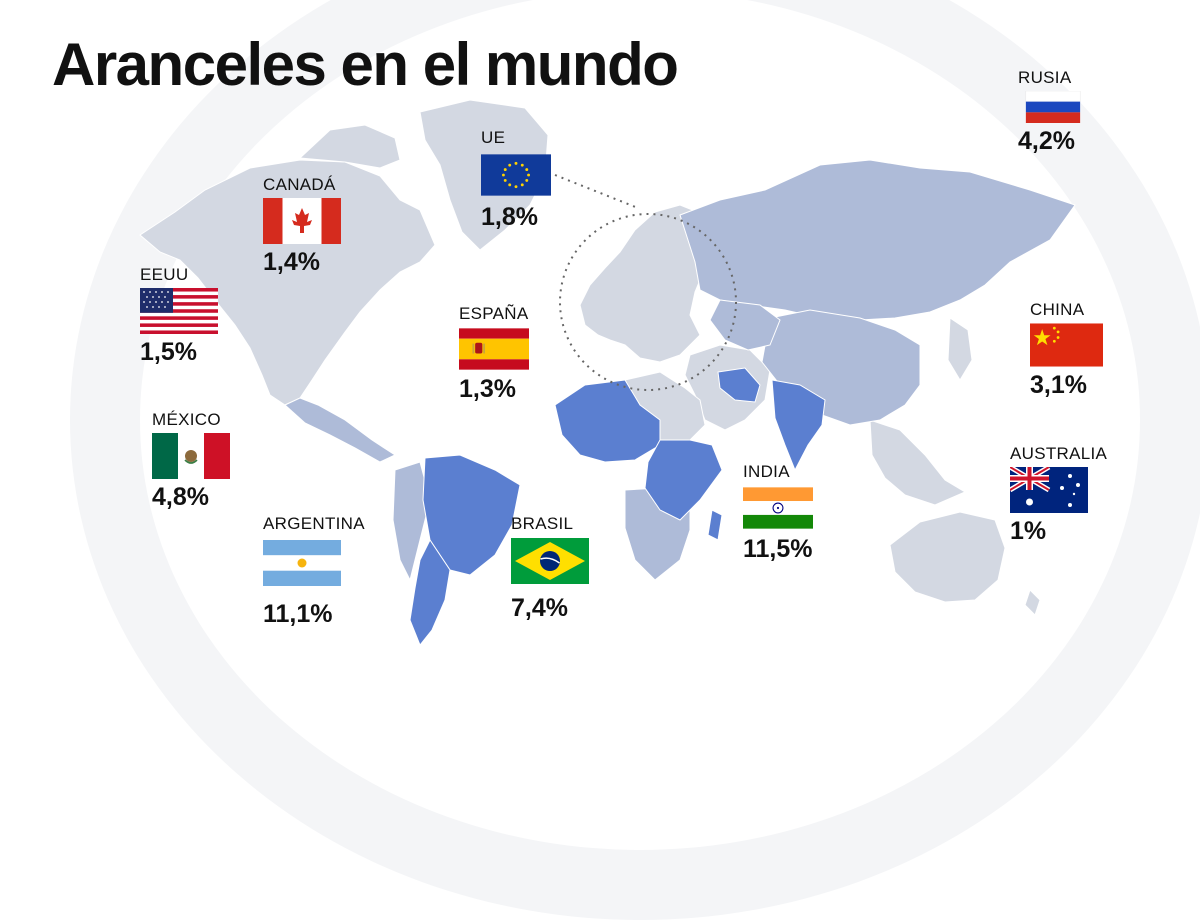 The image size is (1200, 920). Describe the element at coordinates (509, 217) in the screenshot. I see `country-value: 1,8%` at that location.